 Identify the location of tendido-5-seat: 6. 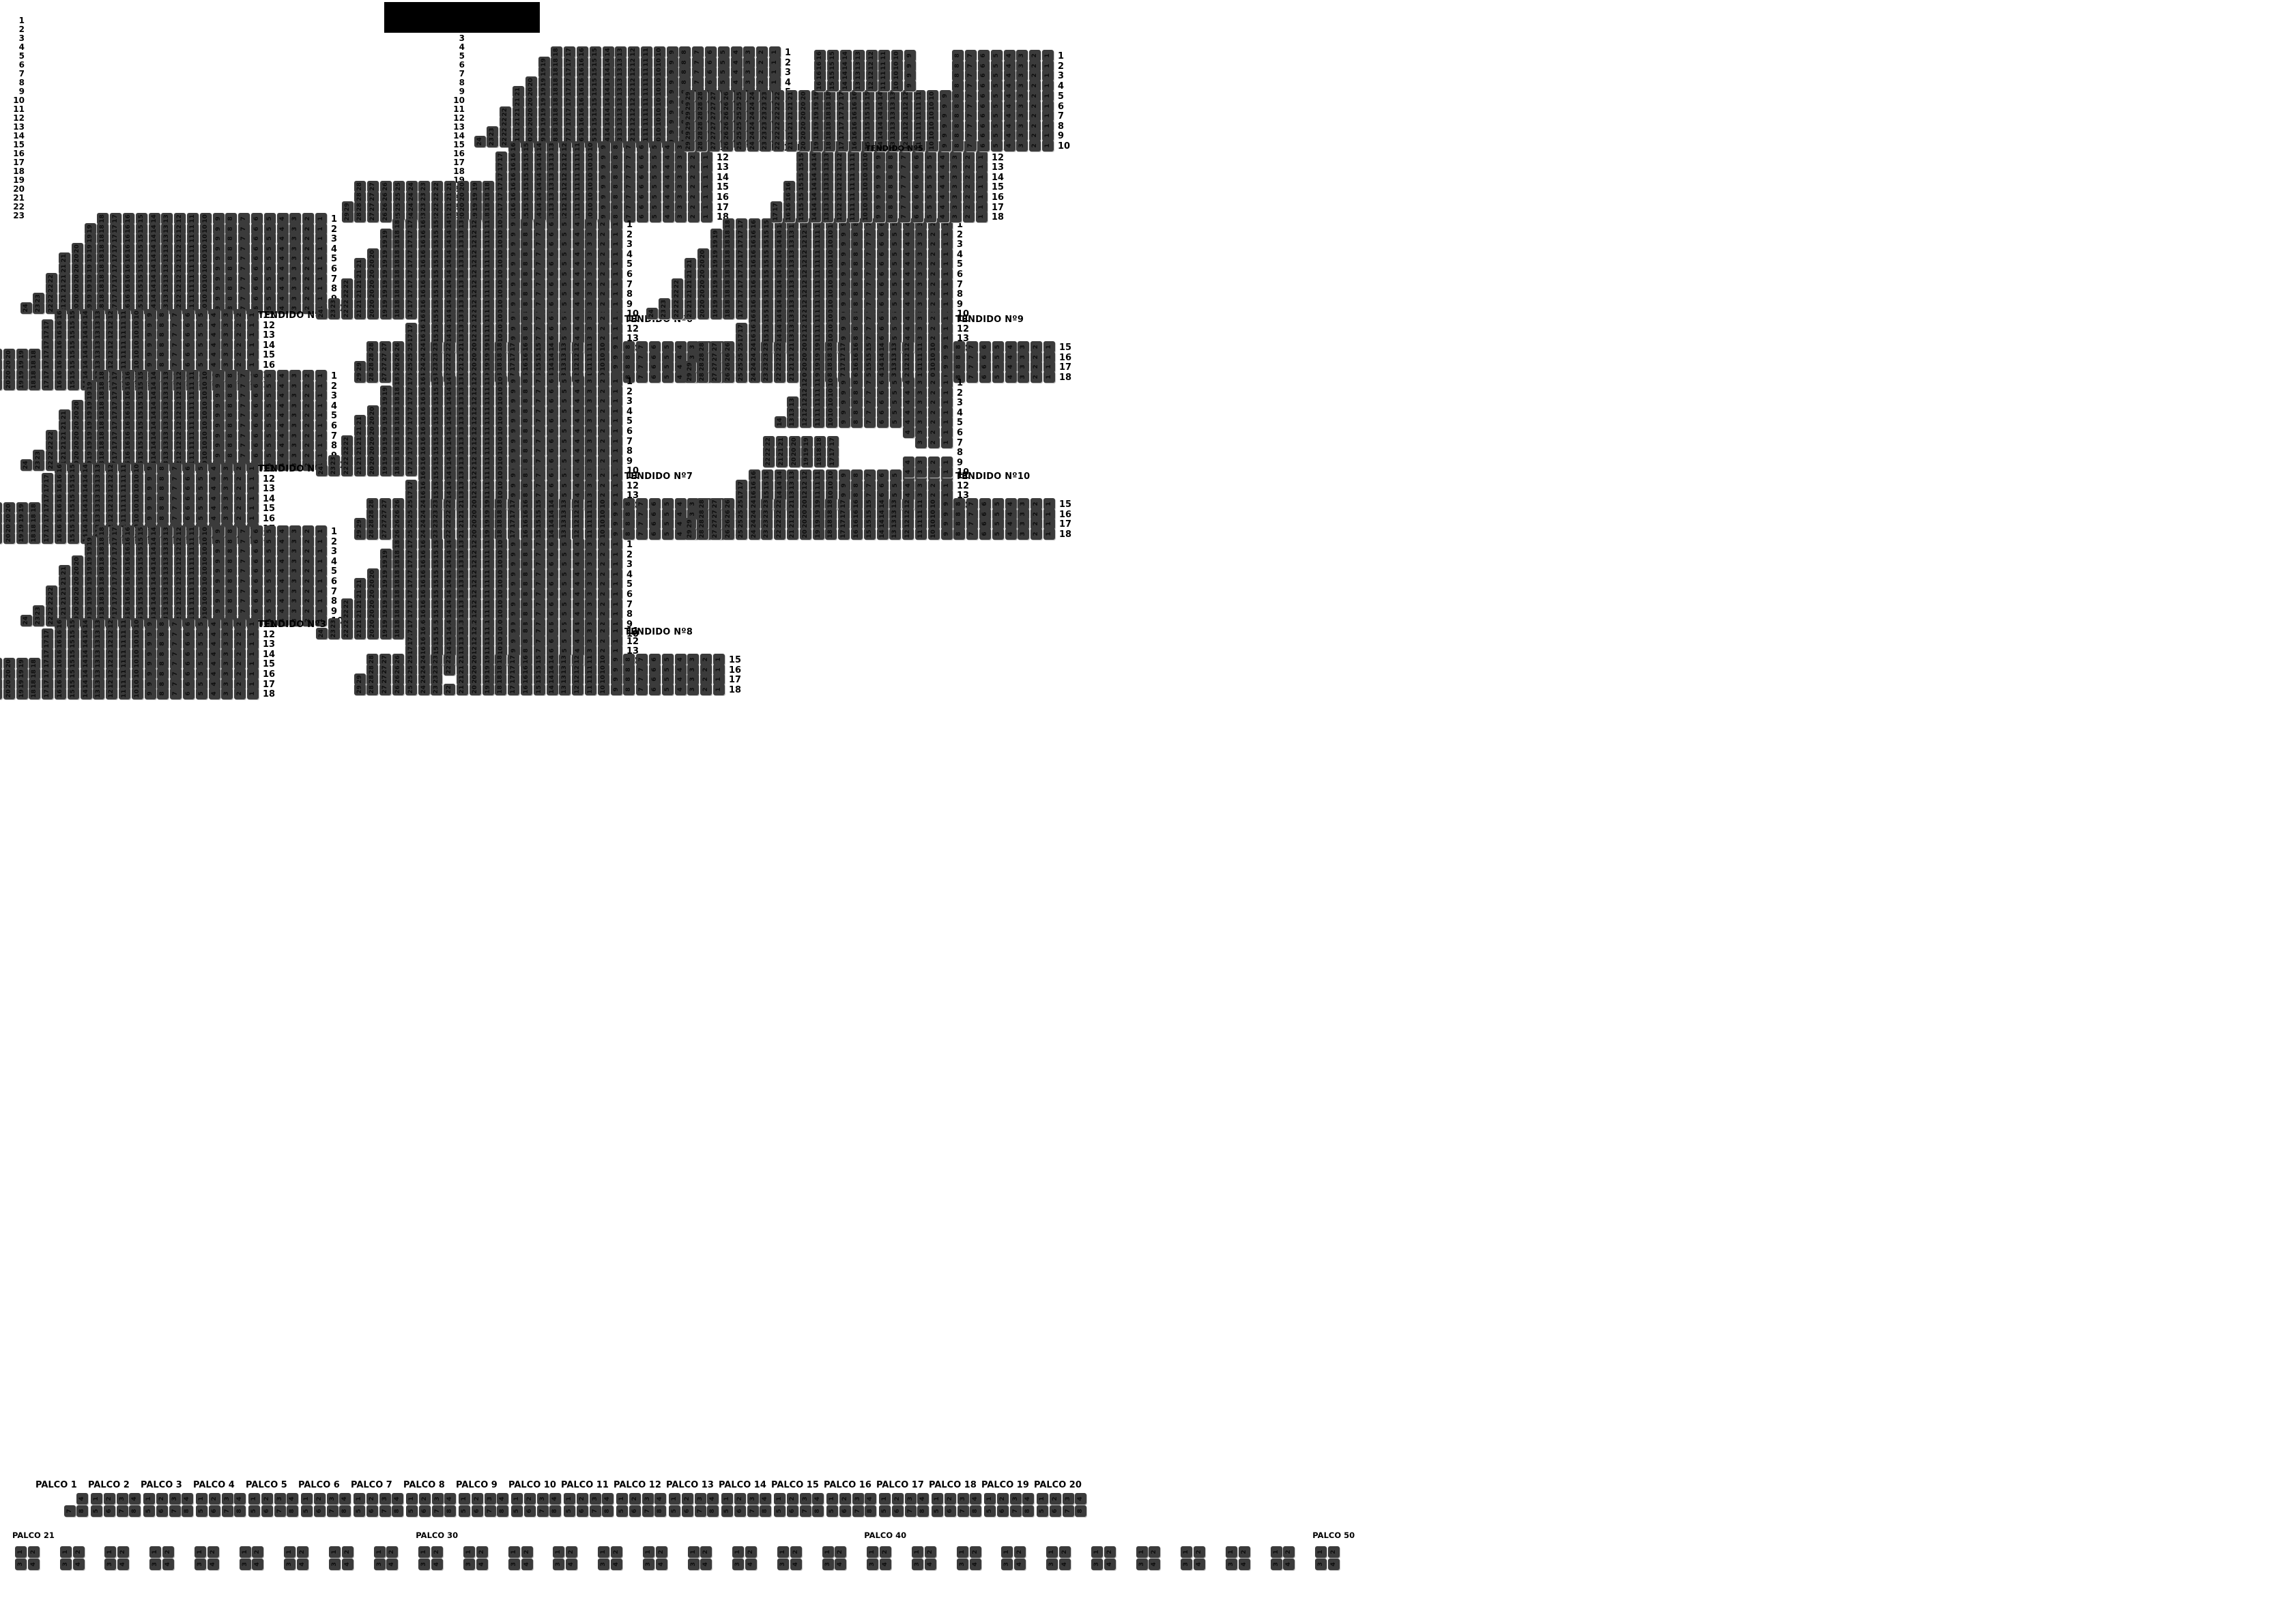
(918, 217).